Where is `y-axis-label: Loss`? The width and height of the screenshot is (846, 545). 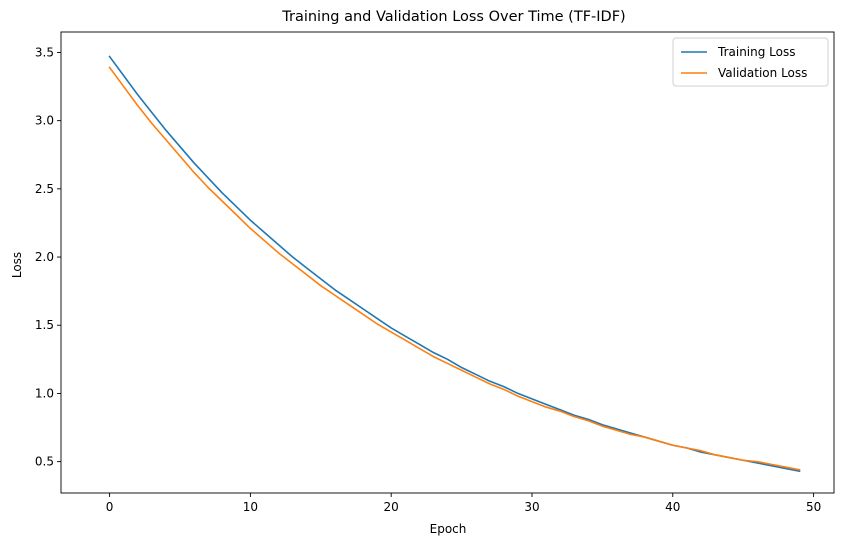 y-axis-label: Loss is located at coordinates (17, 265).